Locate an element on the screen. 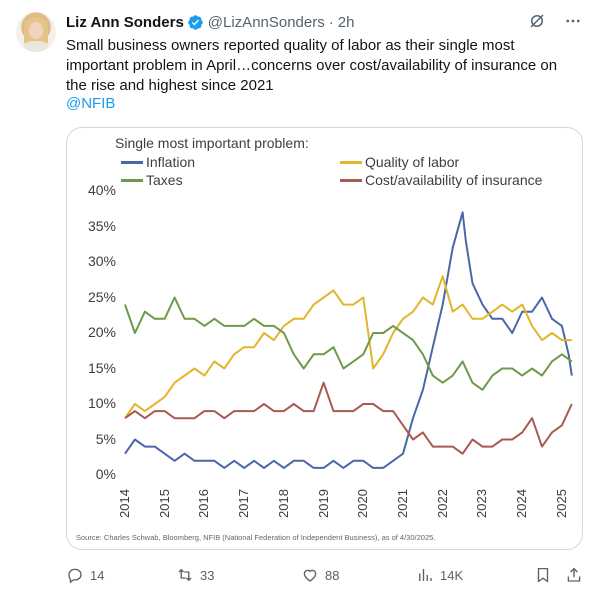 The width and height of the screenshot is (598, 598). x-tick-label: 2022 is located at coordinates (442, 503).